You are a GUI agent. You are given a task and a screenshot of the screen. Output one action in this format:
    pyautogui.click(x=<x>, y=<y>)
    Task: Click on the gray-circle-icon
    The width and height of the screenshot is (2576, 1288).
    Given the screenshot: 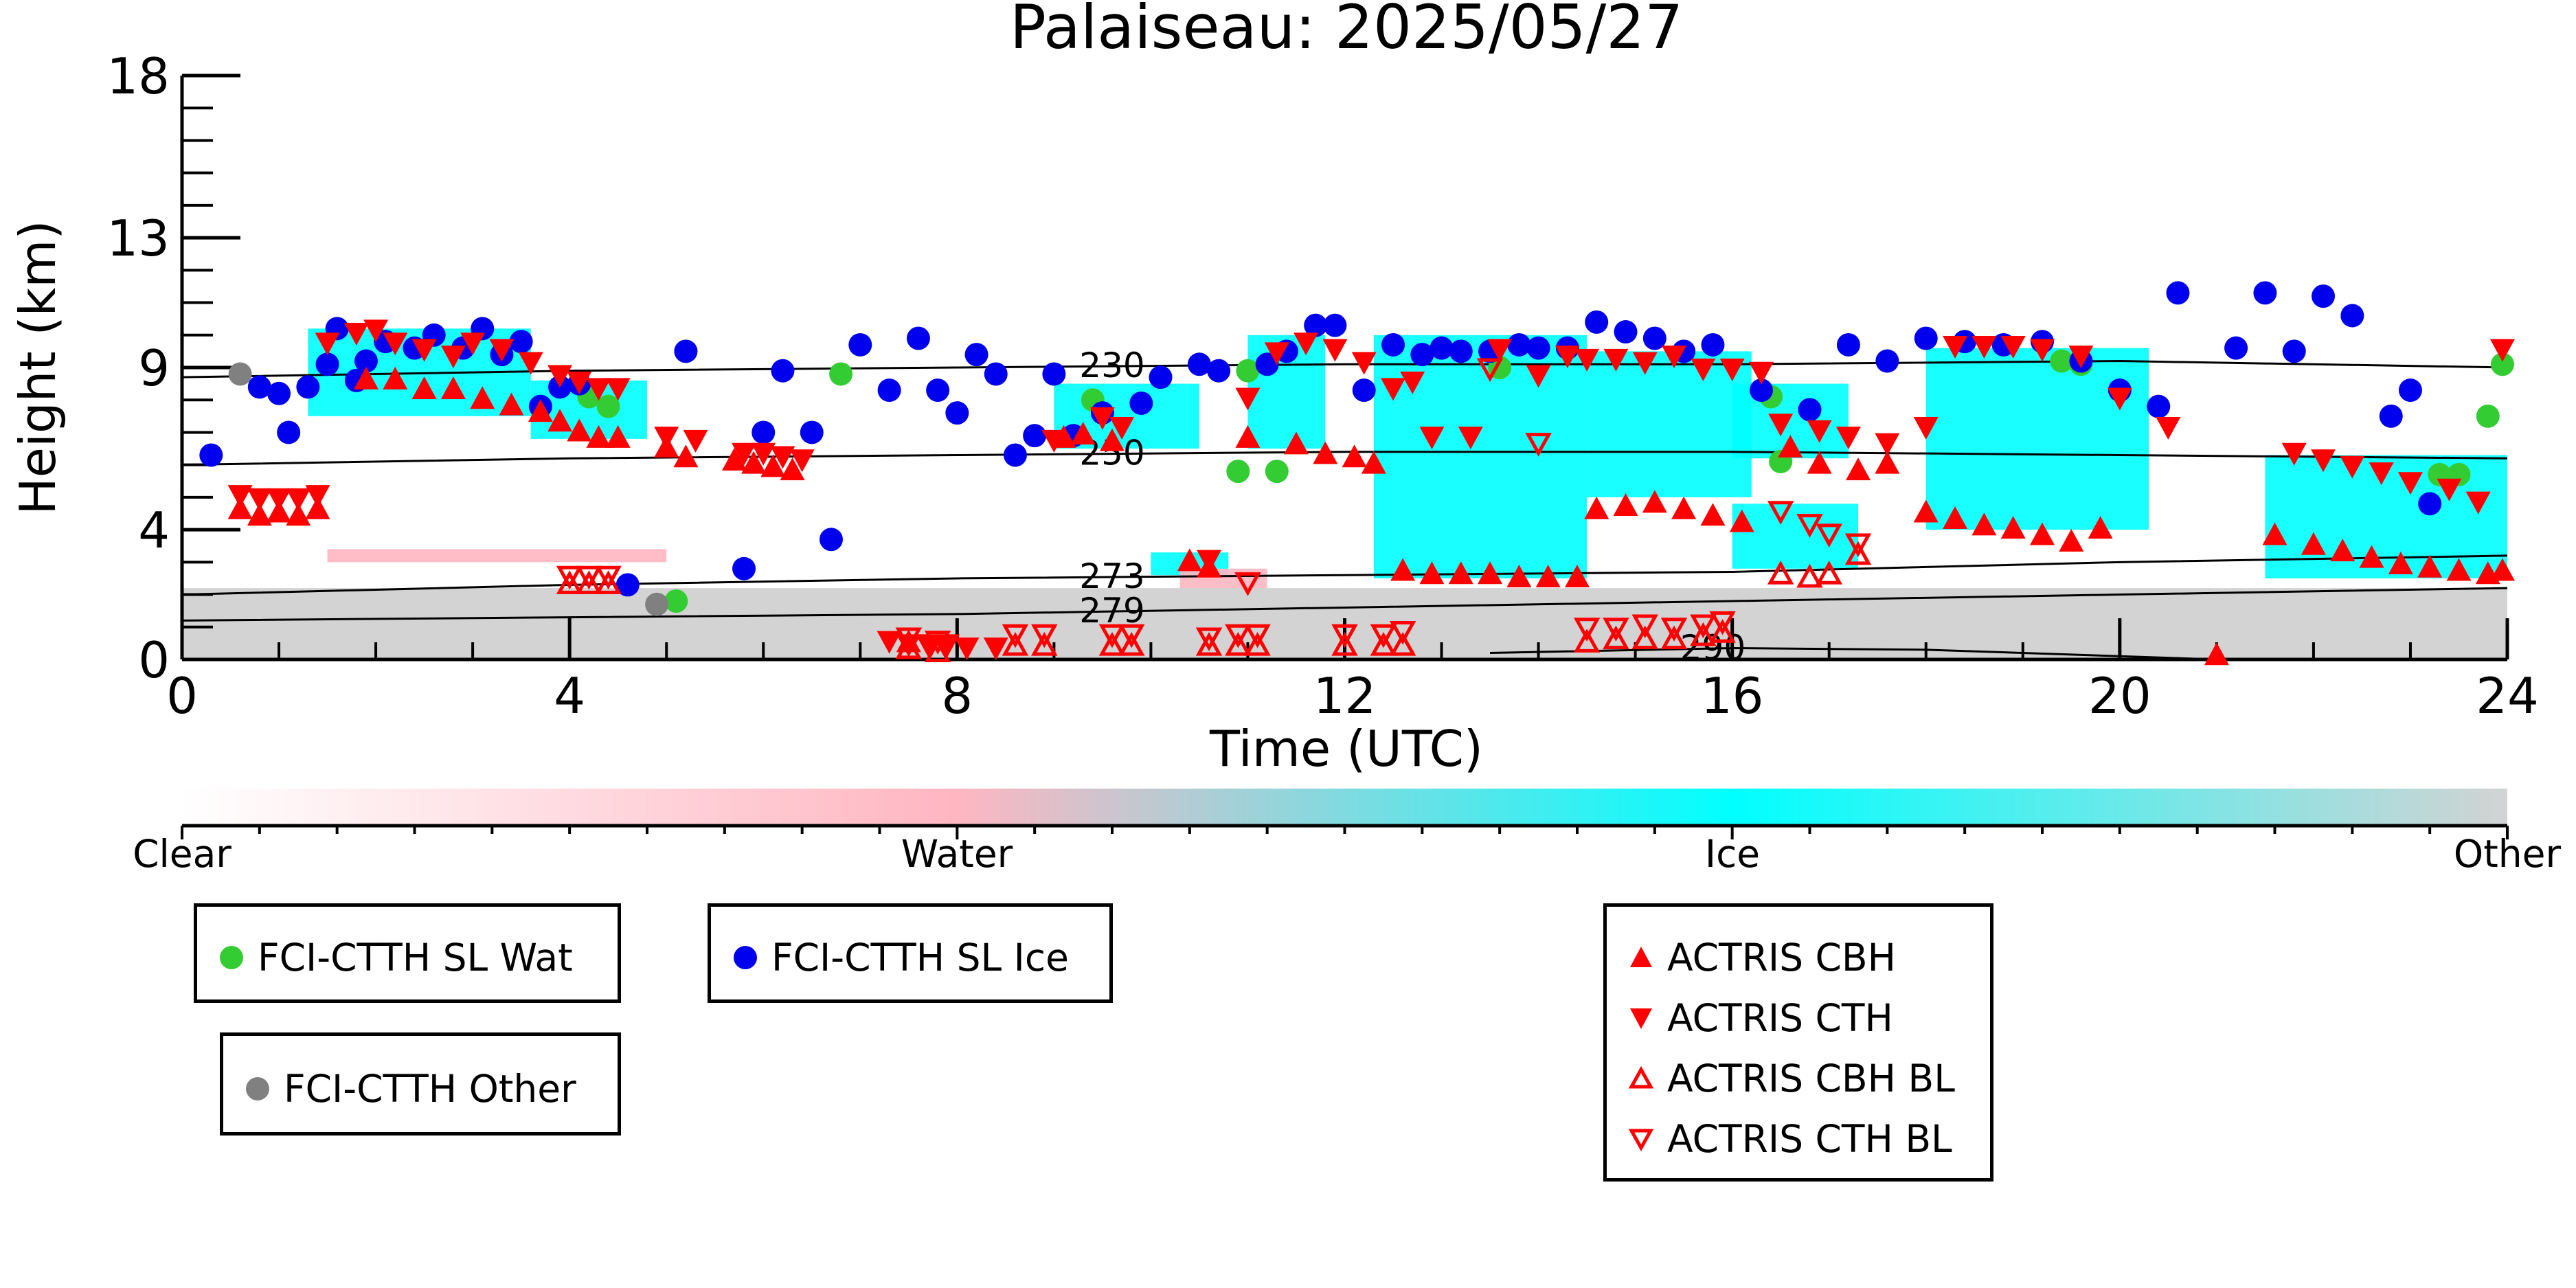 What is the action you would take?
    pyautogui.click(x=257, y=1088)
    